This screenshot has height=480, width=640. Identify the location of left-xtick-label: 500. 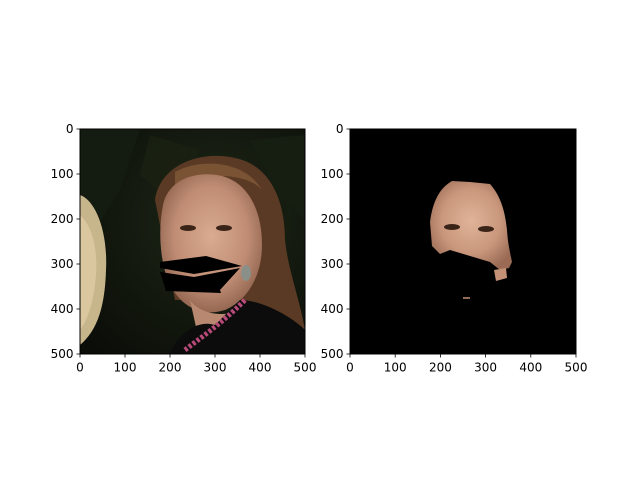
(305, 368).